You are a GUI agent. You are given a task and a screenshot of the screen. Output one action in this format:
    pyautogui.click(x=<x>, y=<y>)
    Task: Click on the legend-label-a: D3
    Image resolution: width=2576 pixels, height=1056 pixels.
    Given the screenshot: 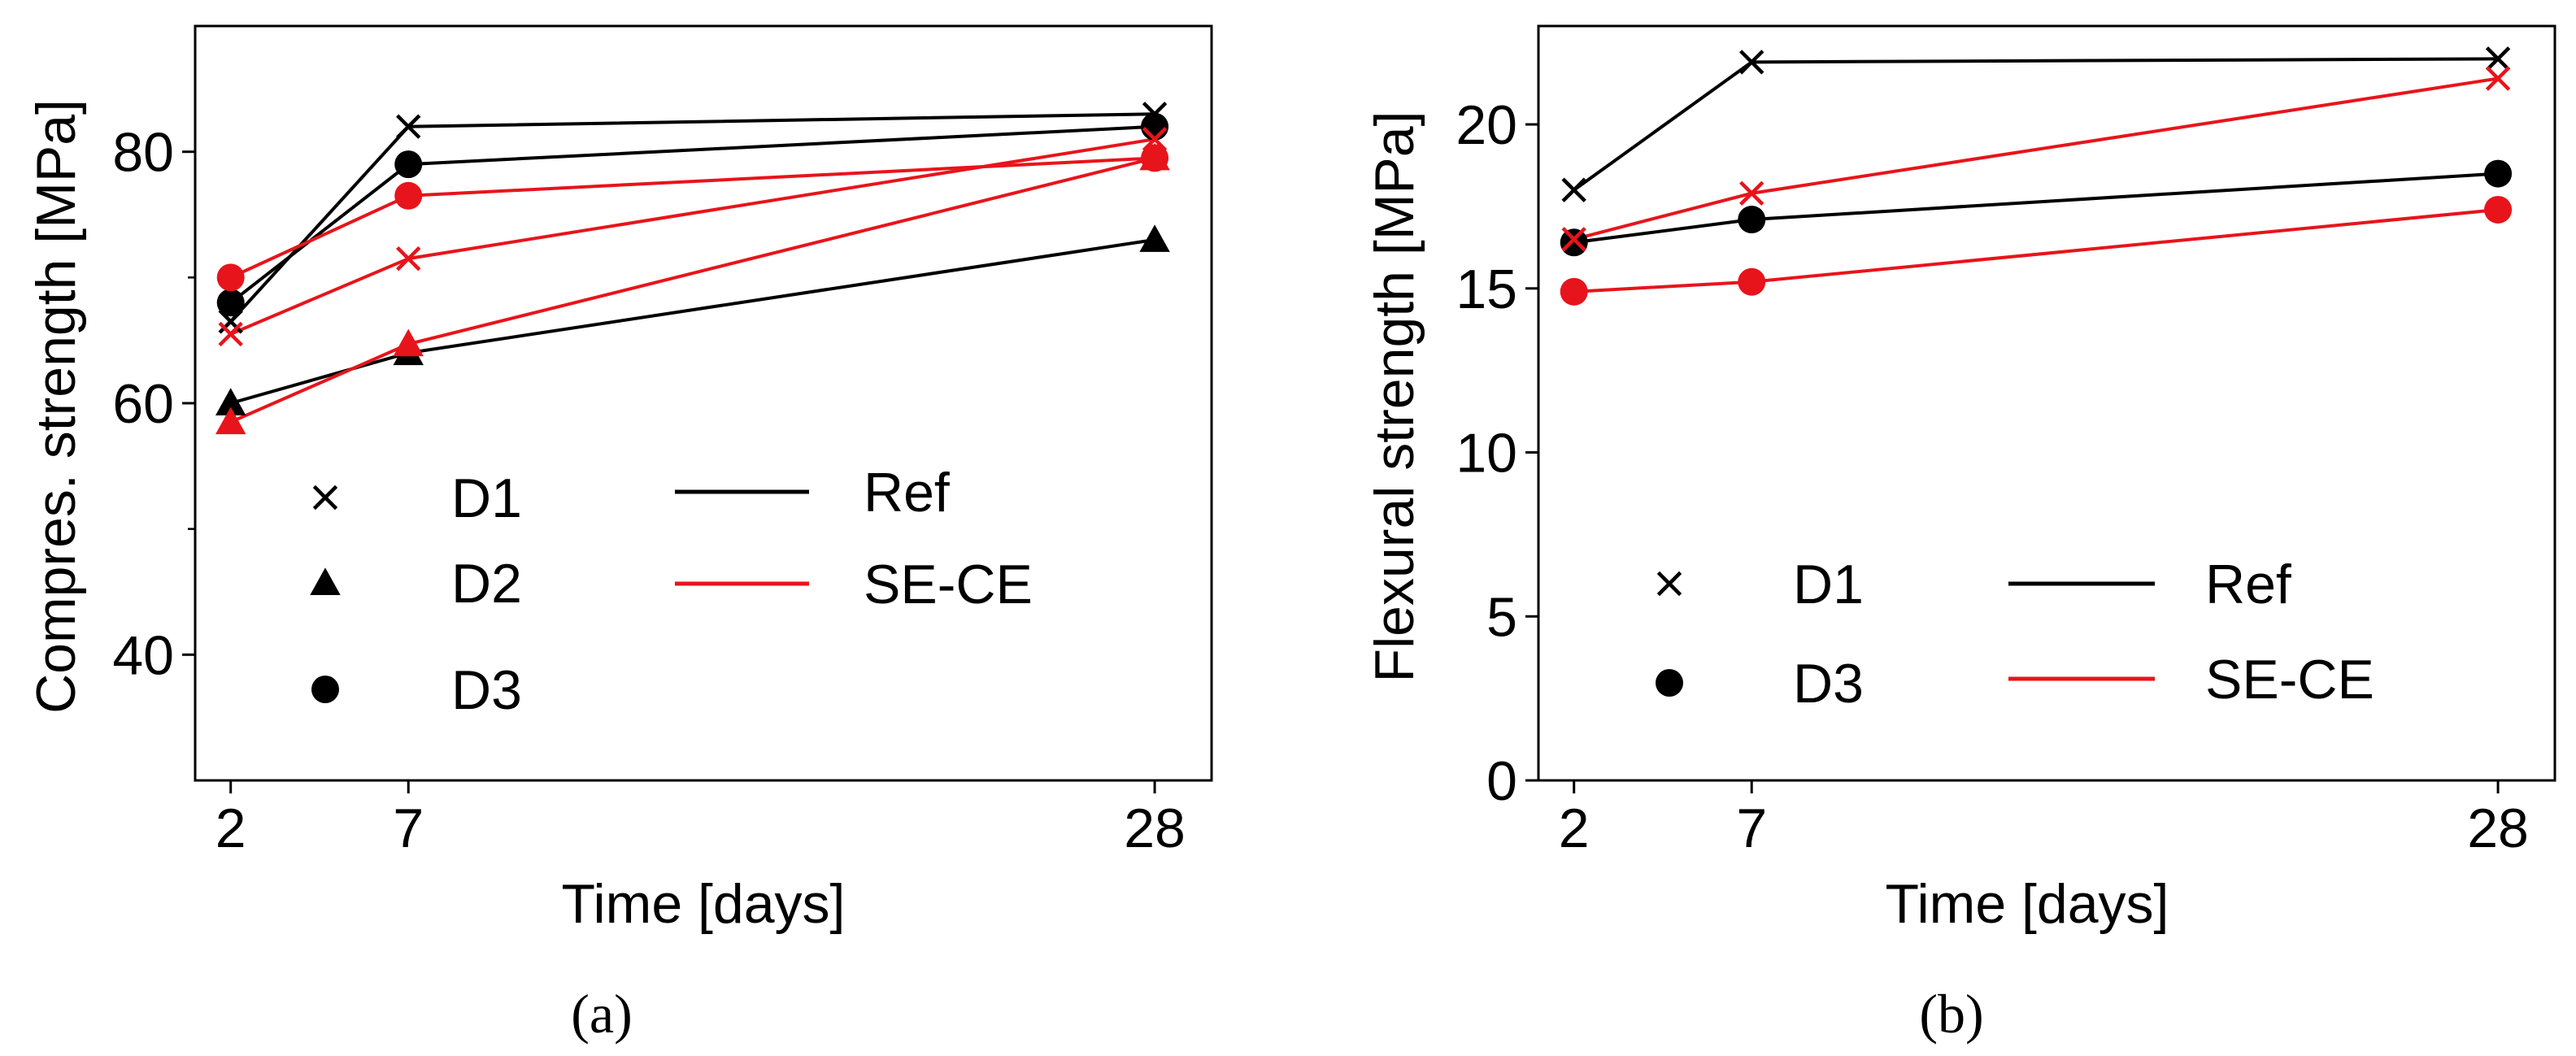 What is the action you would take?
    pyautogui.click(x=487, y=690)
    